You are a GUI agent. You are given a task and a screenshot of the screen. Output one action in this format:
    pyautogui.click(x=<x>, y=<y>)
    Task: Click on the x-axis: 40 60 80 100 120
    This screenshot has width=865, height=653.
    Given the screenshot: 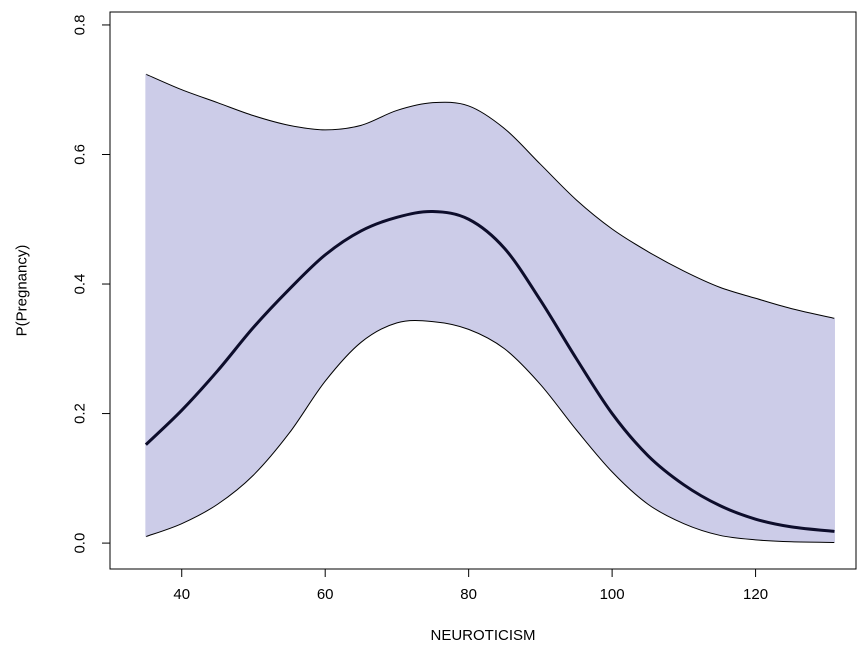 What is the action you would take?
    pyautogui.click(x=470, y=585)
    